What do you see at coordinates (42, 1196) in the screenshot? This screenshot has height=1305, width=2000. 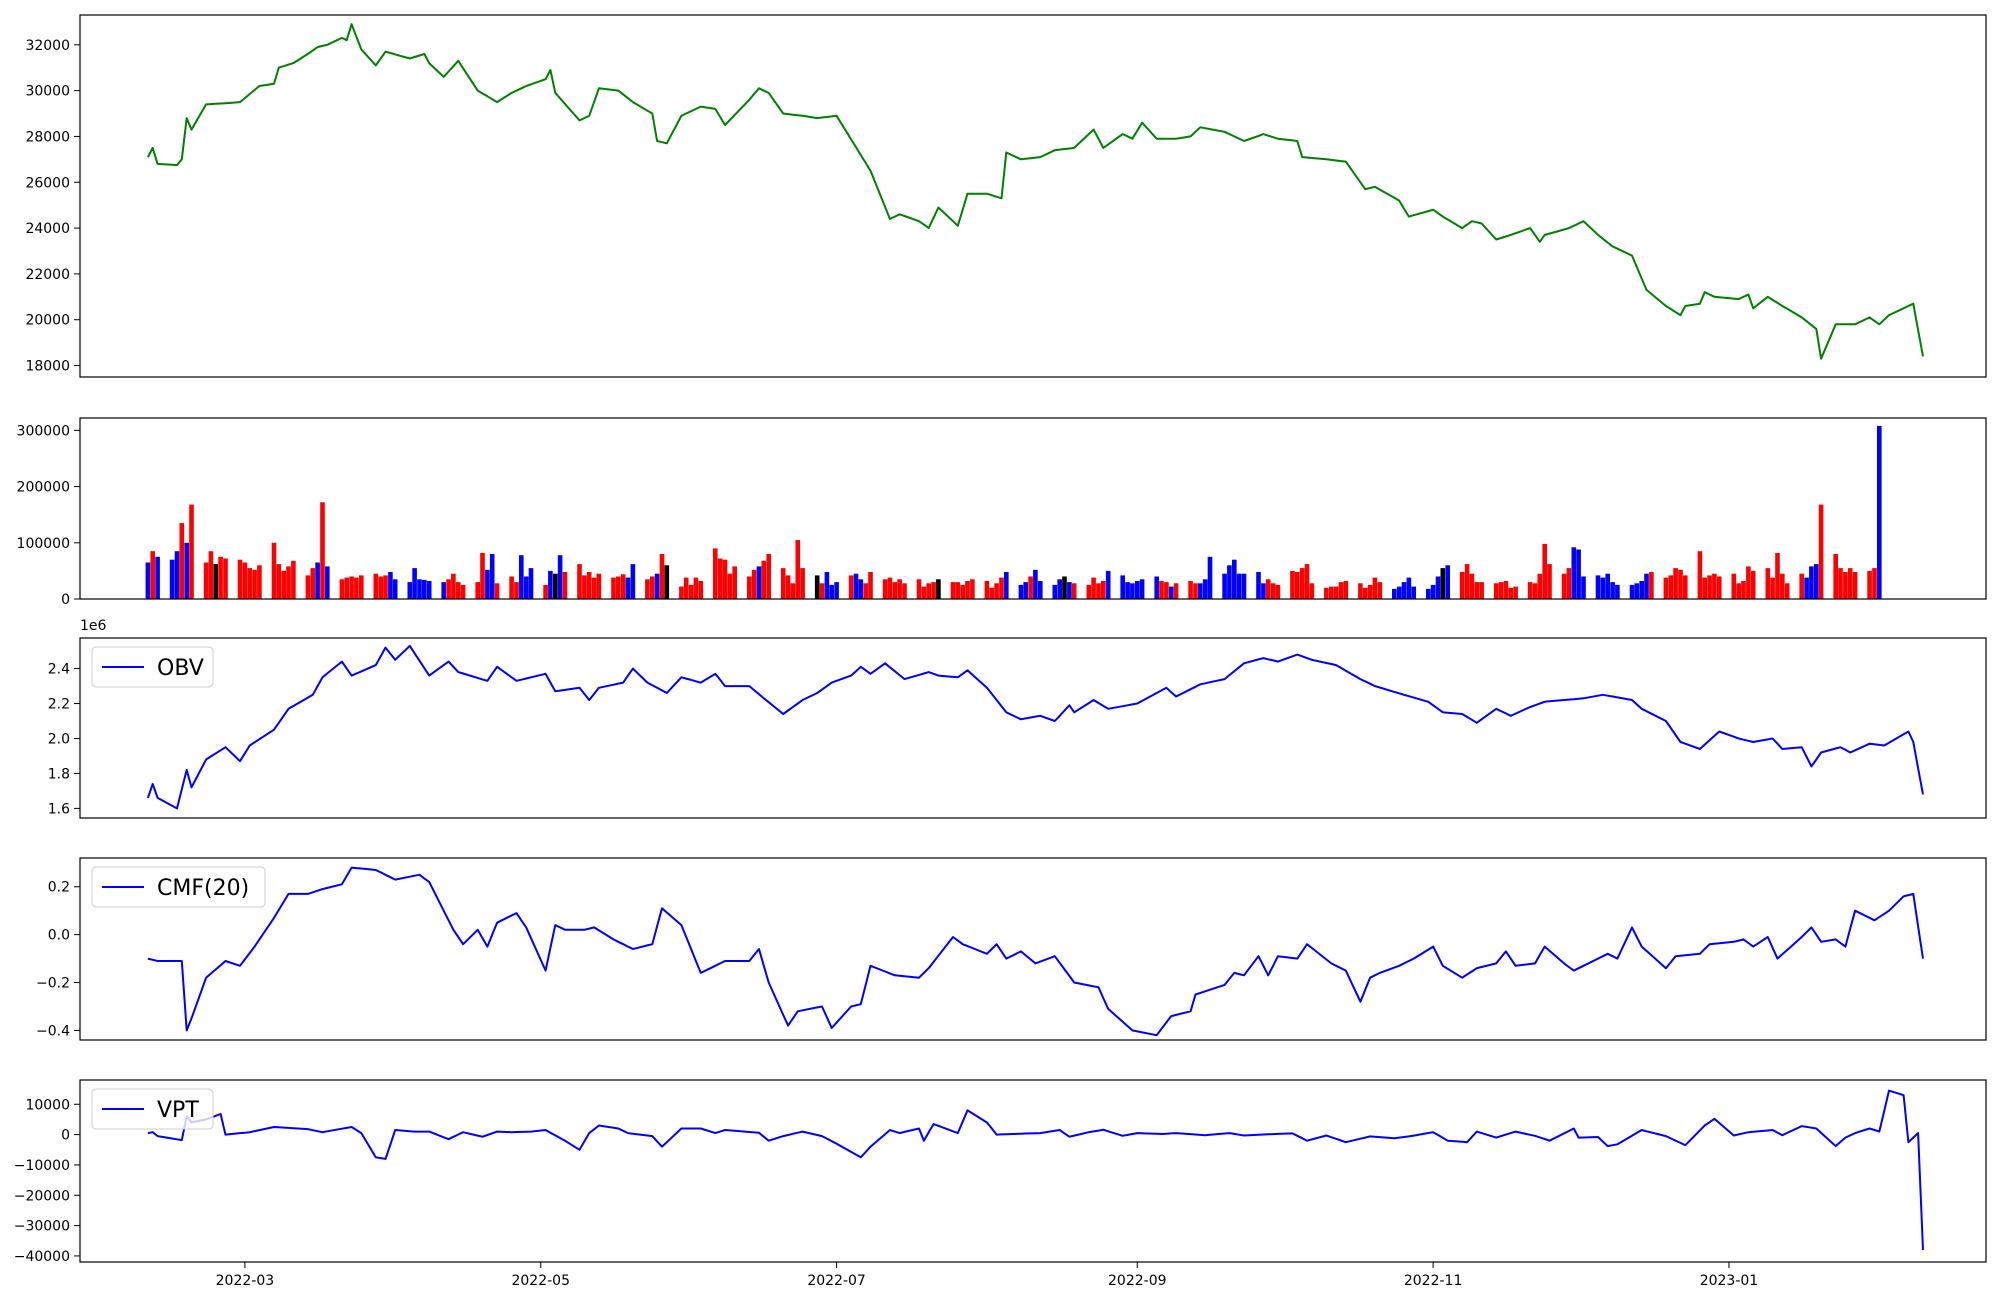 I see `y-tick-label: −20000` at bounding box center [42, 1196].